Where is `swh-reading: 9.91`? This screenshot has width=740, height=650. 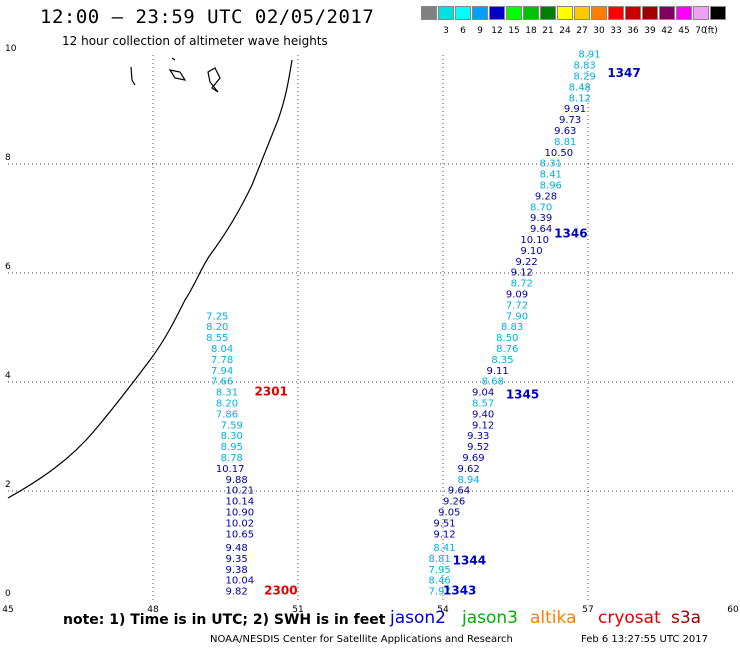 swh-reading: 9.91 is located at coordinates (575, 109).